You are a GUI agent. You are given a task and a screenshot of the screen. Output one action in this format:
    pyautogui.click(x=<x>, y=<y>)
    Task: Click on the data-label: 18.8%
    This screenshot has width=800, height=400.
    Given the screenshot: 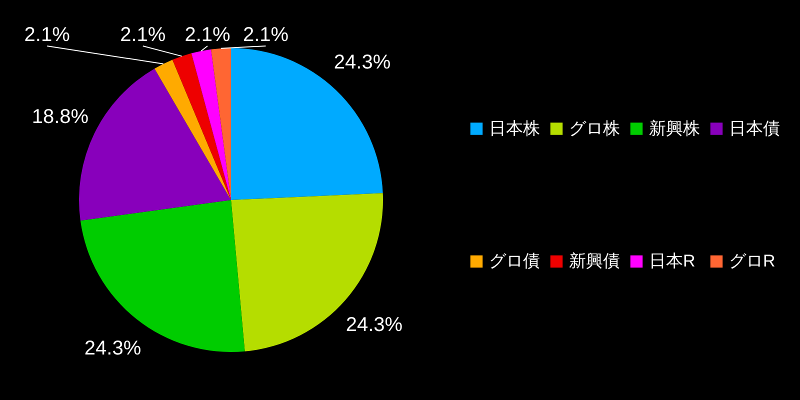 What is the action you would take?
    pyautogui.click(x=60, y=117)
    